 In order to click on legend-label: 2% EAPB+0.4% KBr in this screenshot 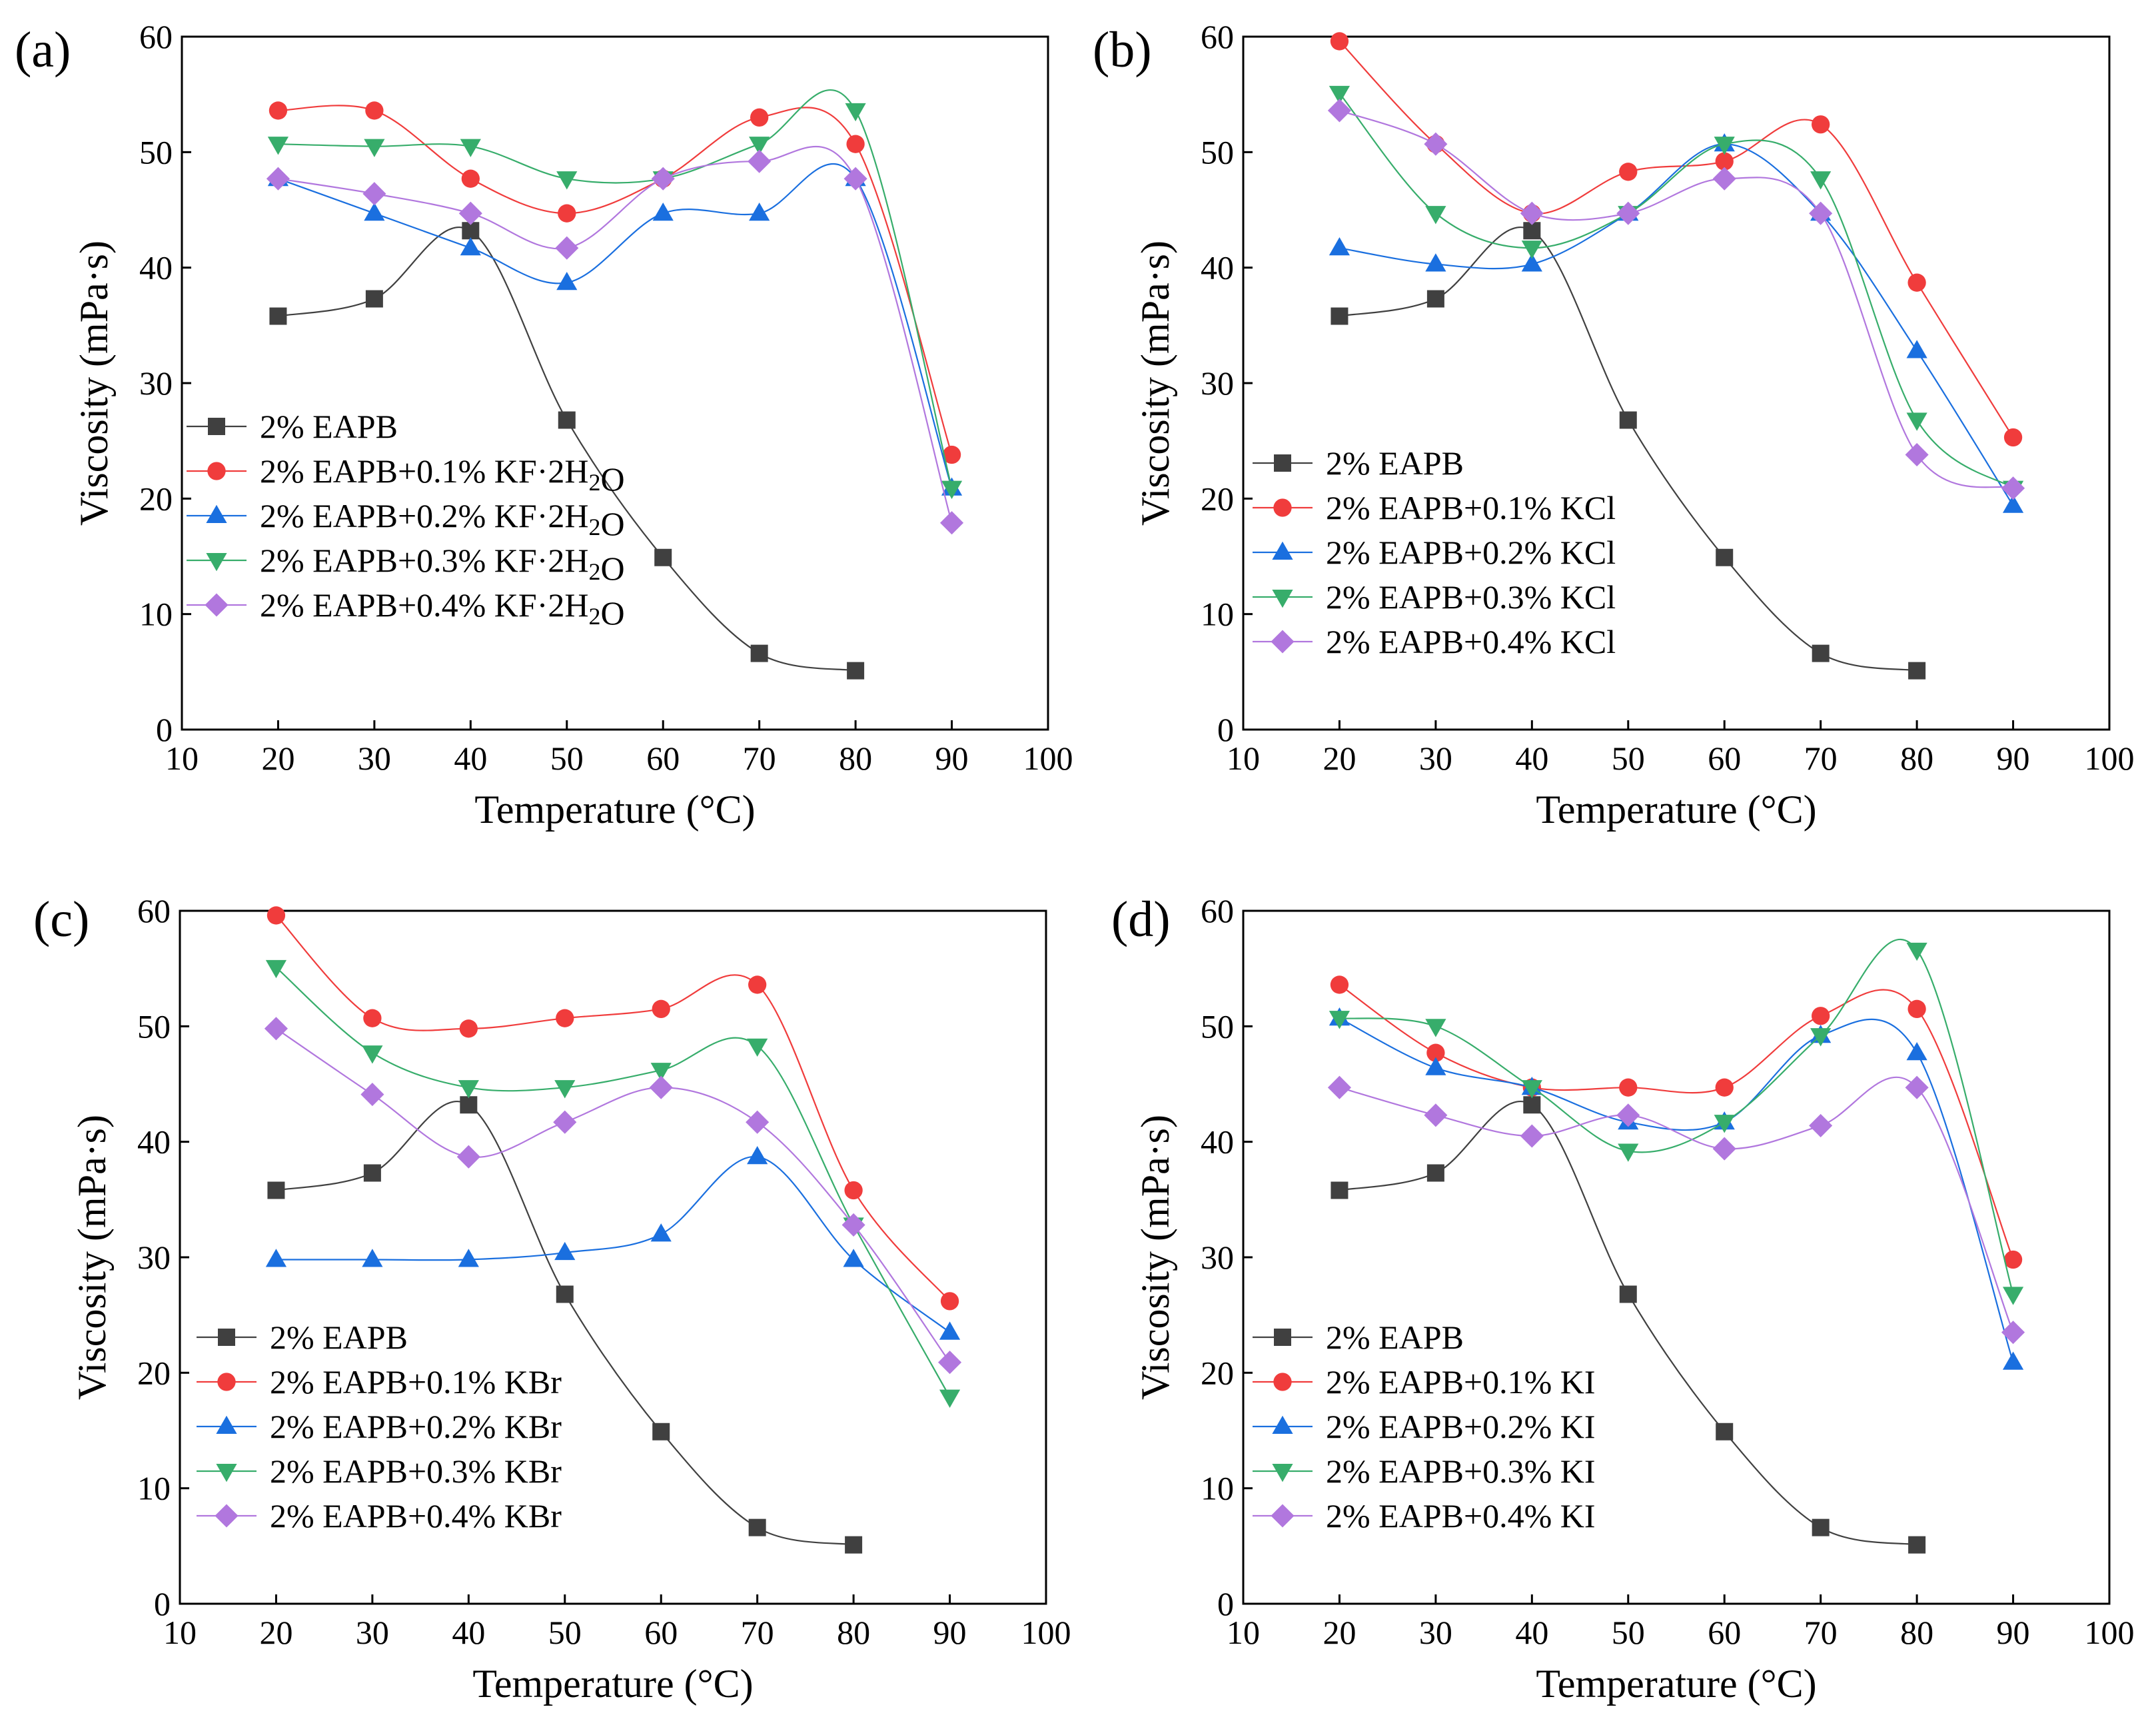, I will do `click(416, 1515)`.